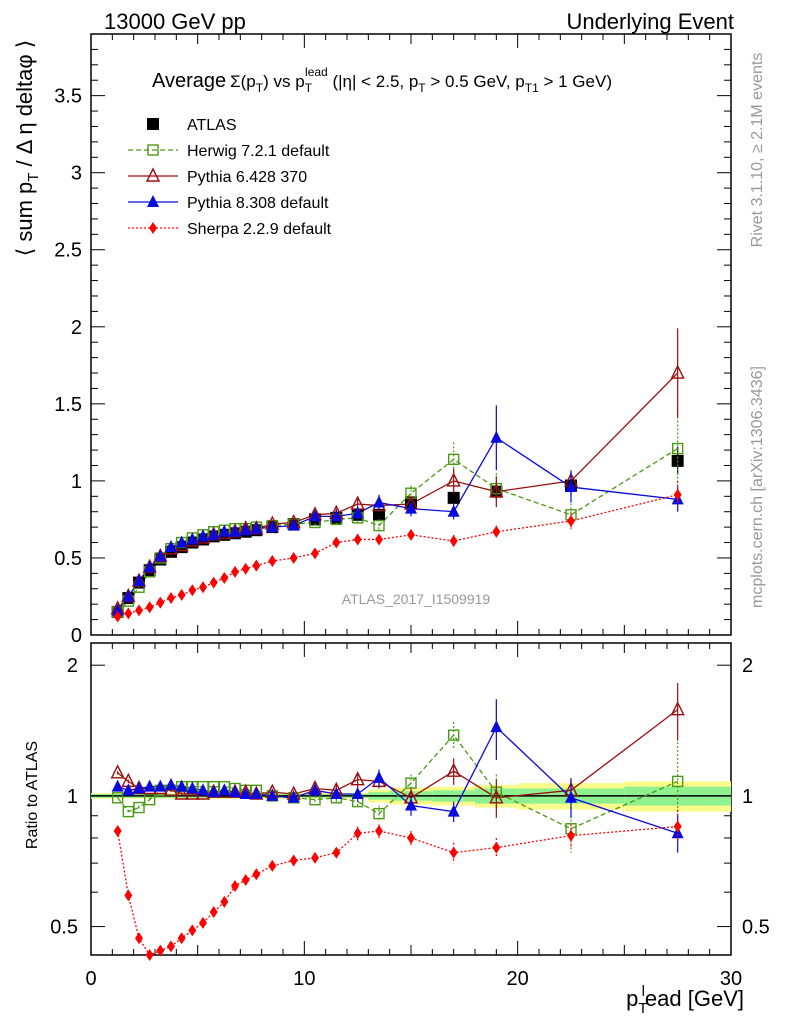  Describe the element at coordinates (72, 666) in the screenshot. I see `y-tick-label-left: 2` at that location.